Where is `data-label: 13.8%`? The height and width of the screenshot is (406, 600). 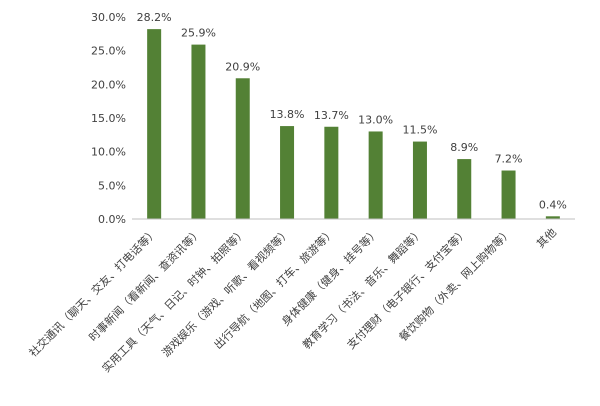
data-label: 13.8% is located at coordinates (287, 114).